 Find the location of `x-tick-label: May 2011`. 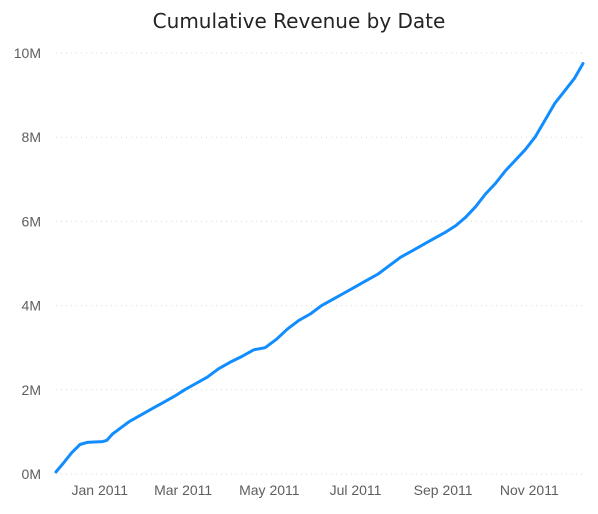

x-tick-label: May 2011 is located at coordinates (269, 490).